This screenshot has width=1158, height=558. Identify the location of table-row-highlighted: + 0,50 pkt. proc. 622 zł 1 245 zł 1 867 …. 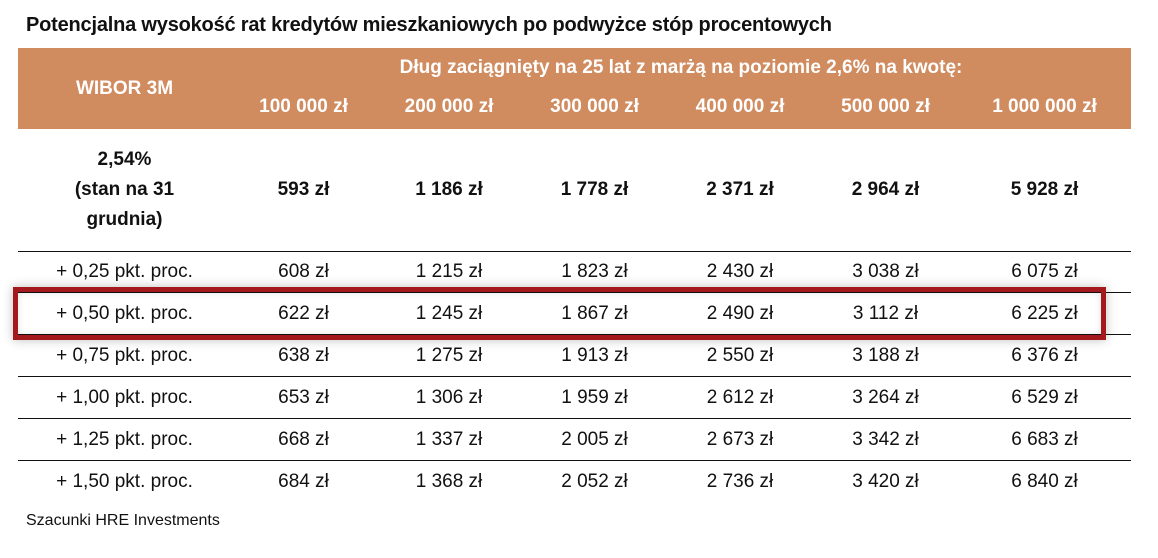
(574, 314).